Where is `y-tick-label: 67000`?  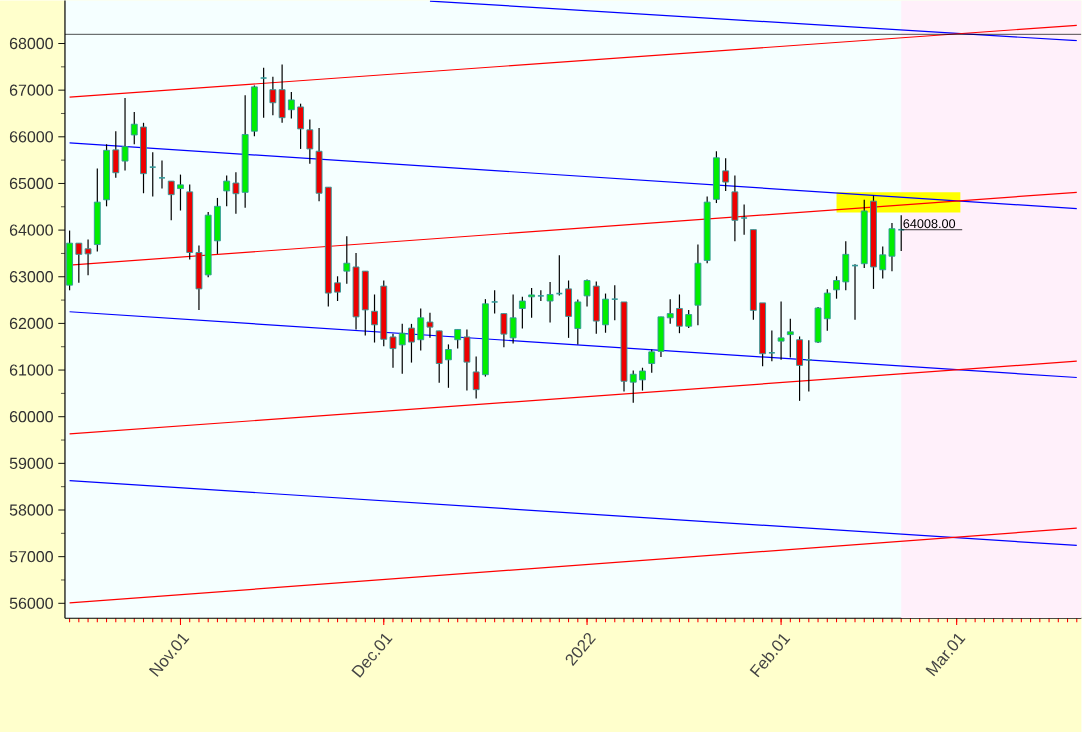 y-tick-label: 67000 is located at coordinates (31, 90).